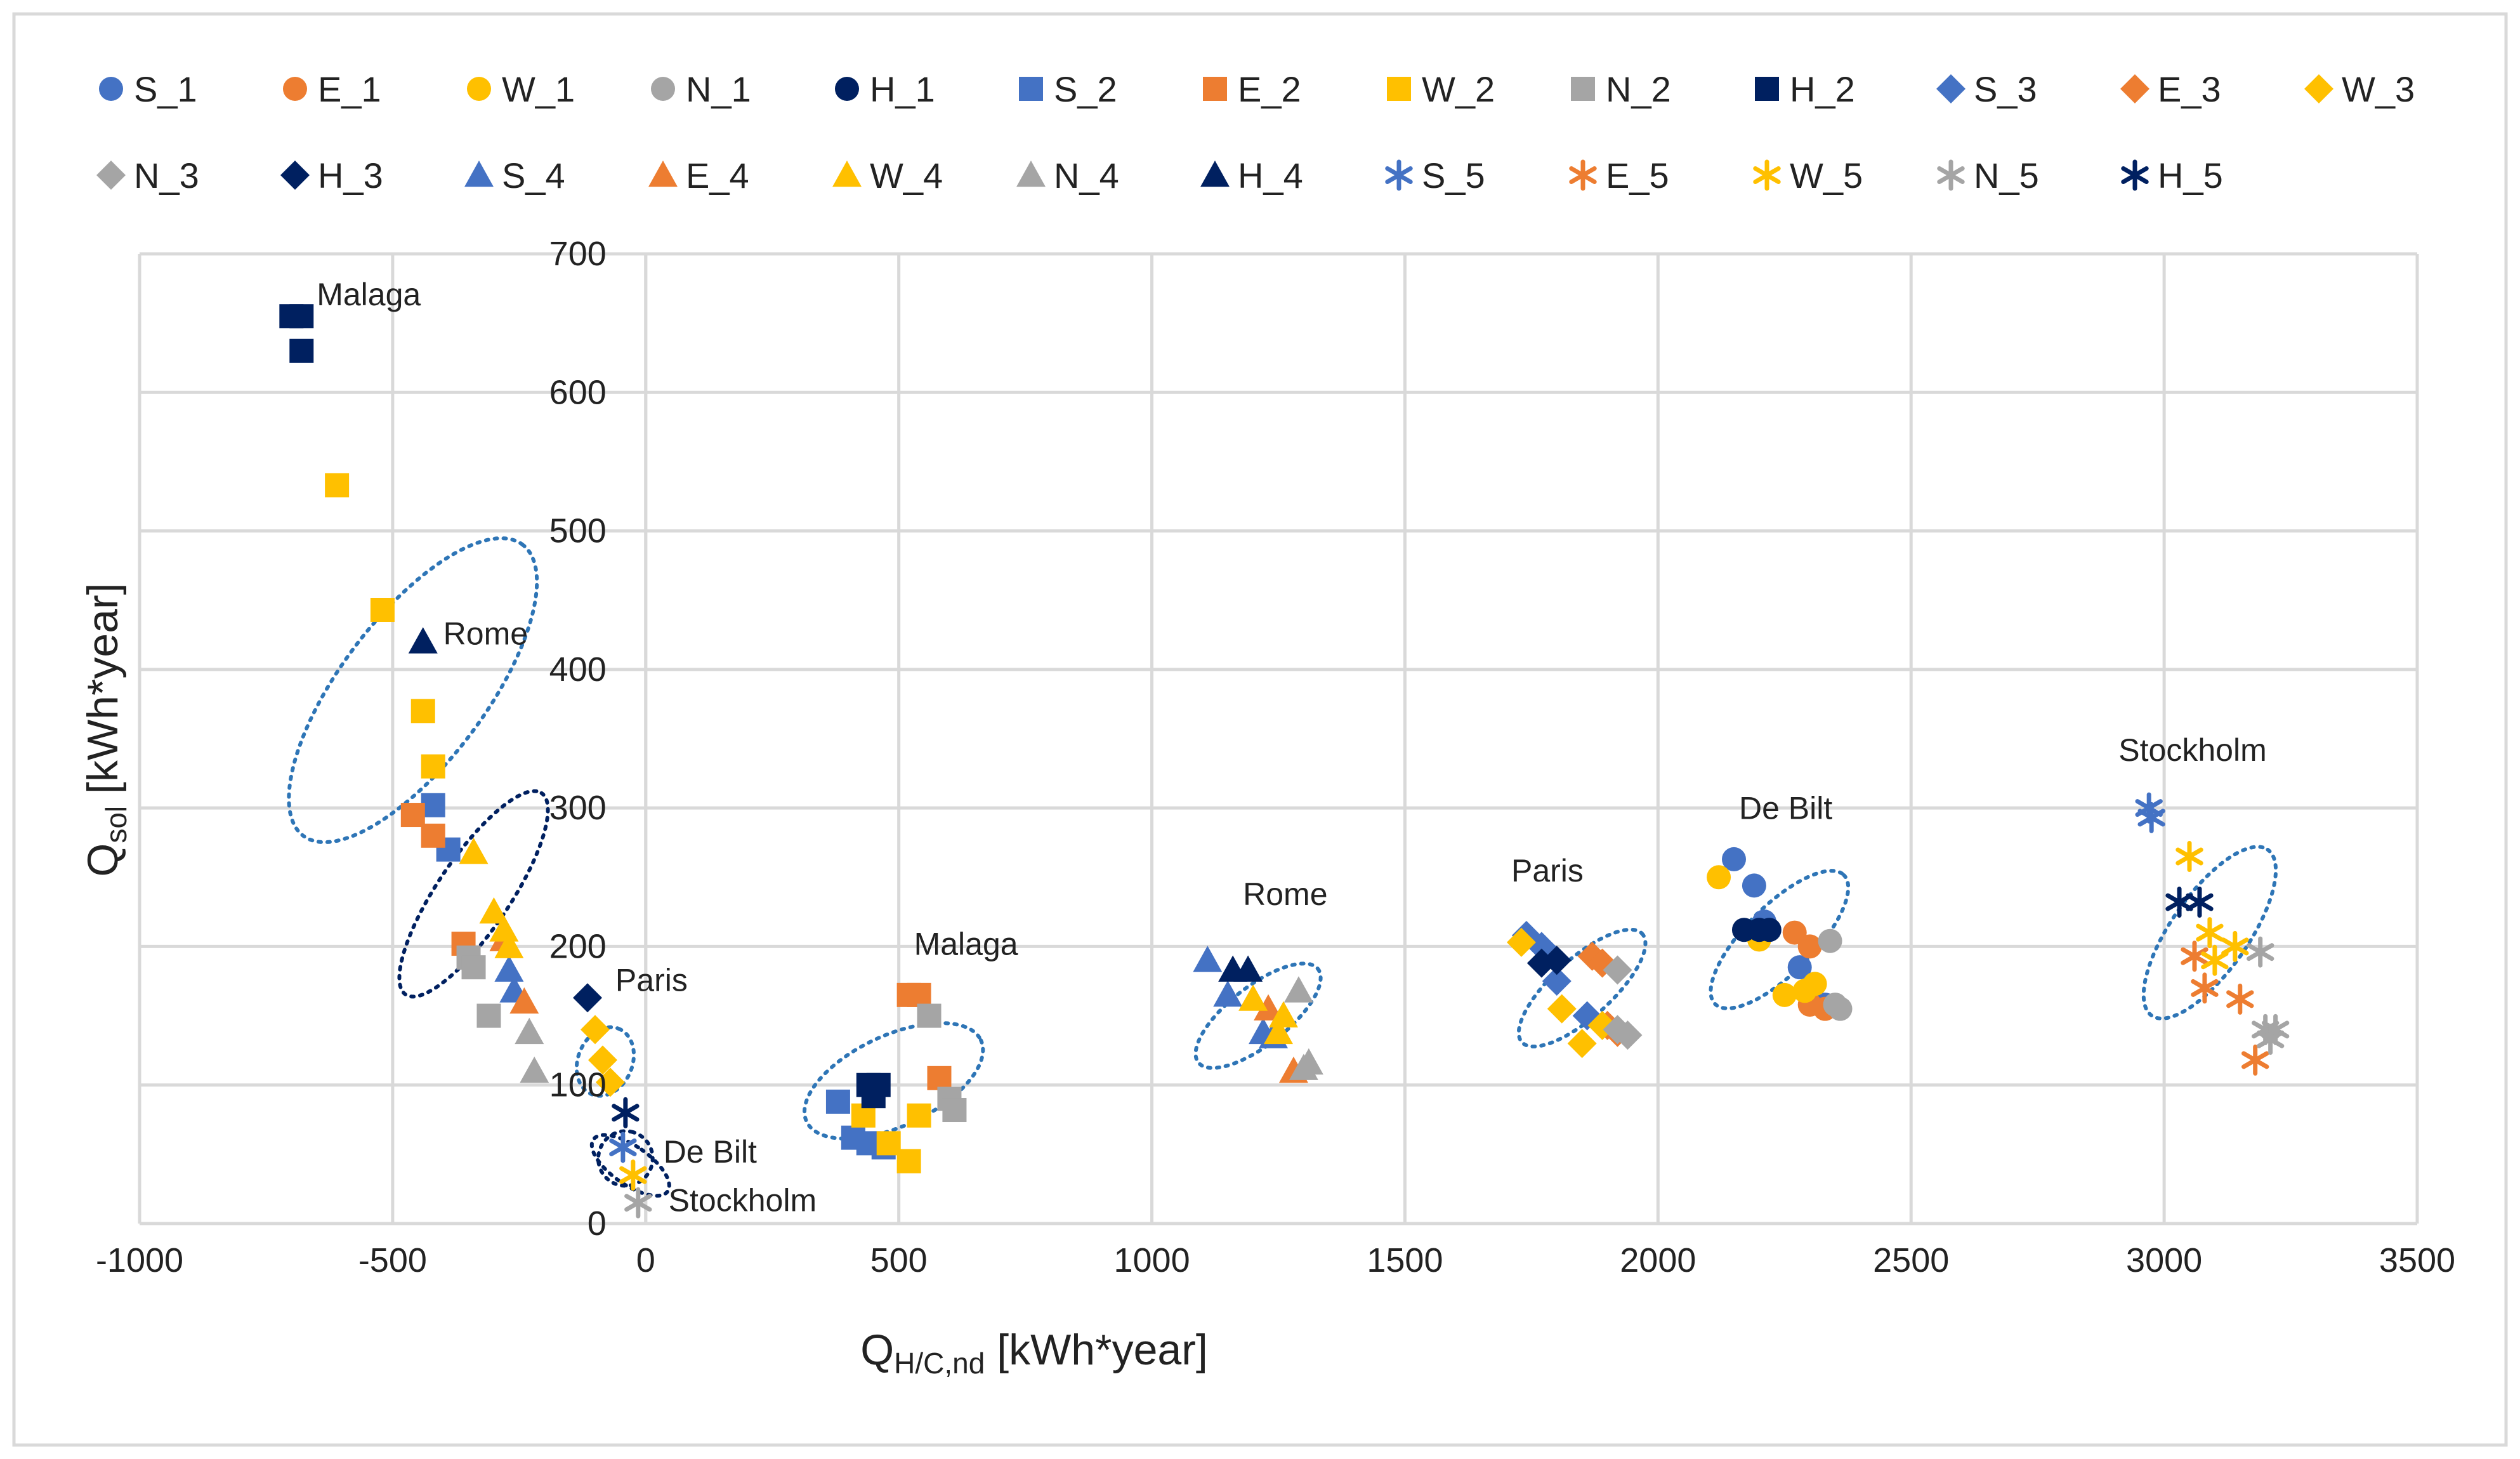  Describe the element at coordinates (1096, 1350) in the screenshot. I see `x-axis-title-rest: [kWh*year]` at that location.